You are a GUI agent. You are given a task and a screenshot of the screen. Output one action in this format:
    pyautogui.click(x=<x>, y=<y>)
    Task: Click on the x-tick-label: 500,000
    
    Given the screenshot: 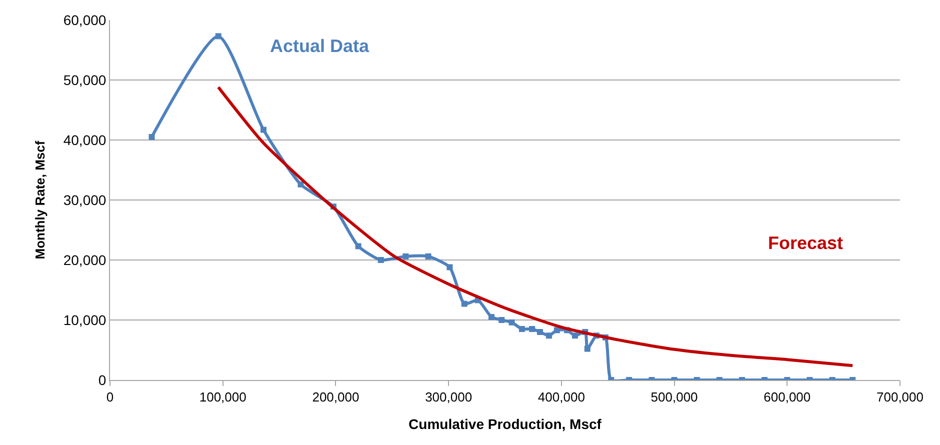 What is the action you would take?
    pyautogui.click(x=674, y=397)
    